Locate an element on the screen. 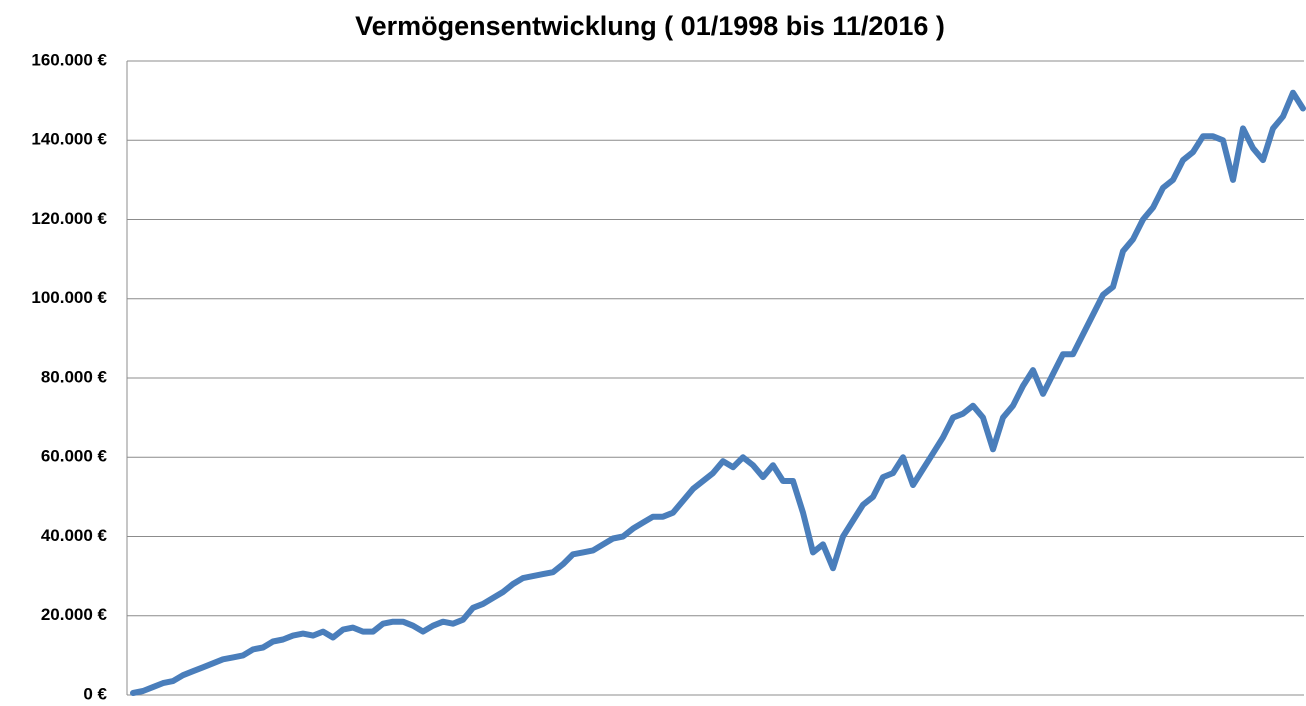 This screenshot has width=1306, height=706. y-tick-label: 160.000 € is located at coordinates (69, 59).